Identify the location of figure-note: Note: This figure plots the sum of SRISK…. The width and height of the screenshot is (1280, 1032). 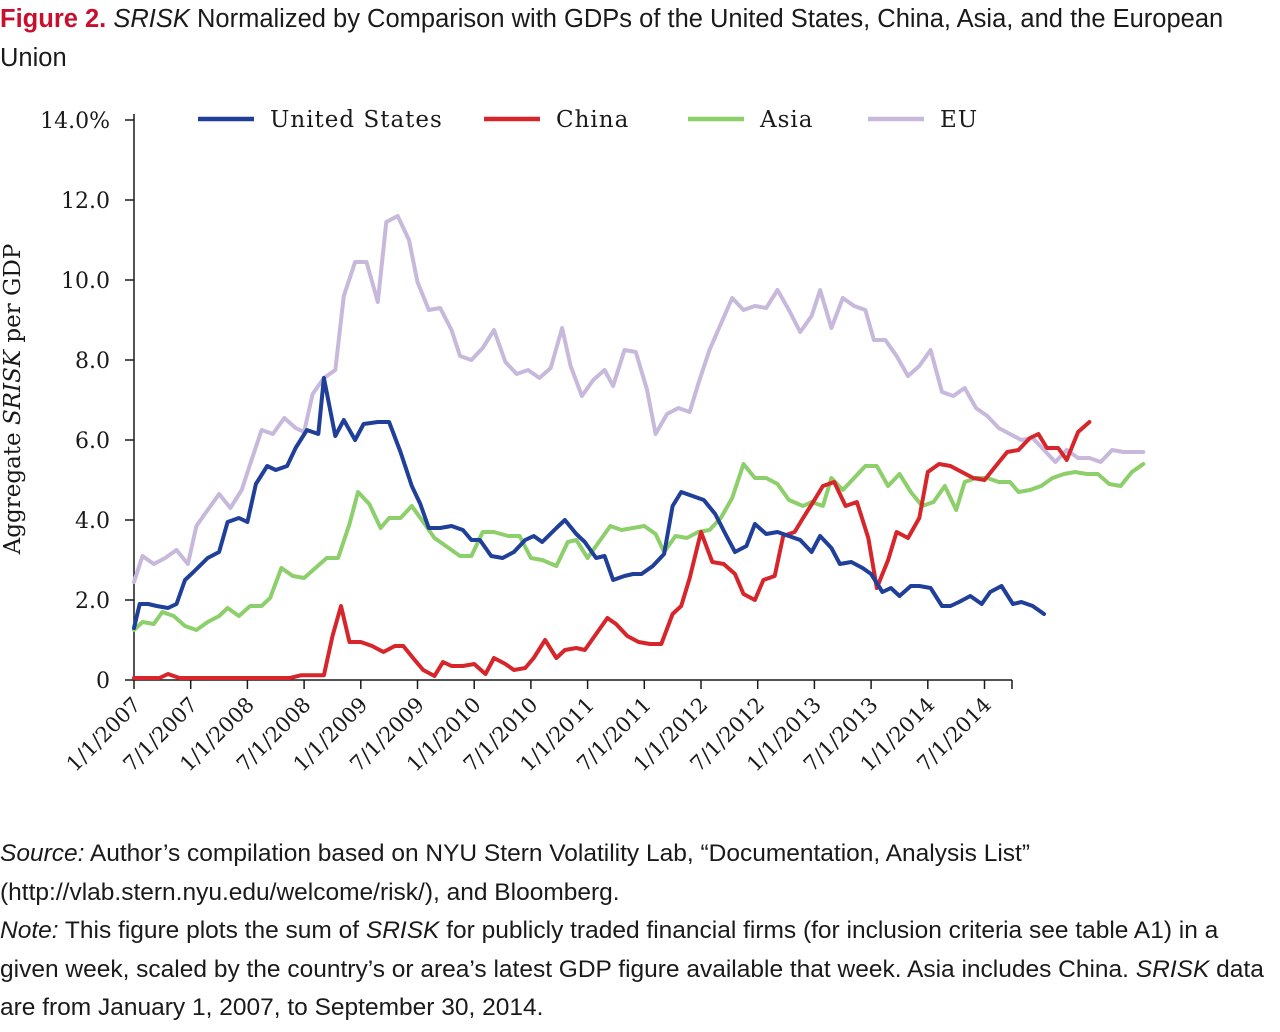
(640, 970).